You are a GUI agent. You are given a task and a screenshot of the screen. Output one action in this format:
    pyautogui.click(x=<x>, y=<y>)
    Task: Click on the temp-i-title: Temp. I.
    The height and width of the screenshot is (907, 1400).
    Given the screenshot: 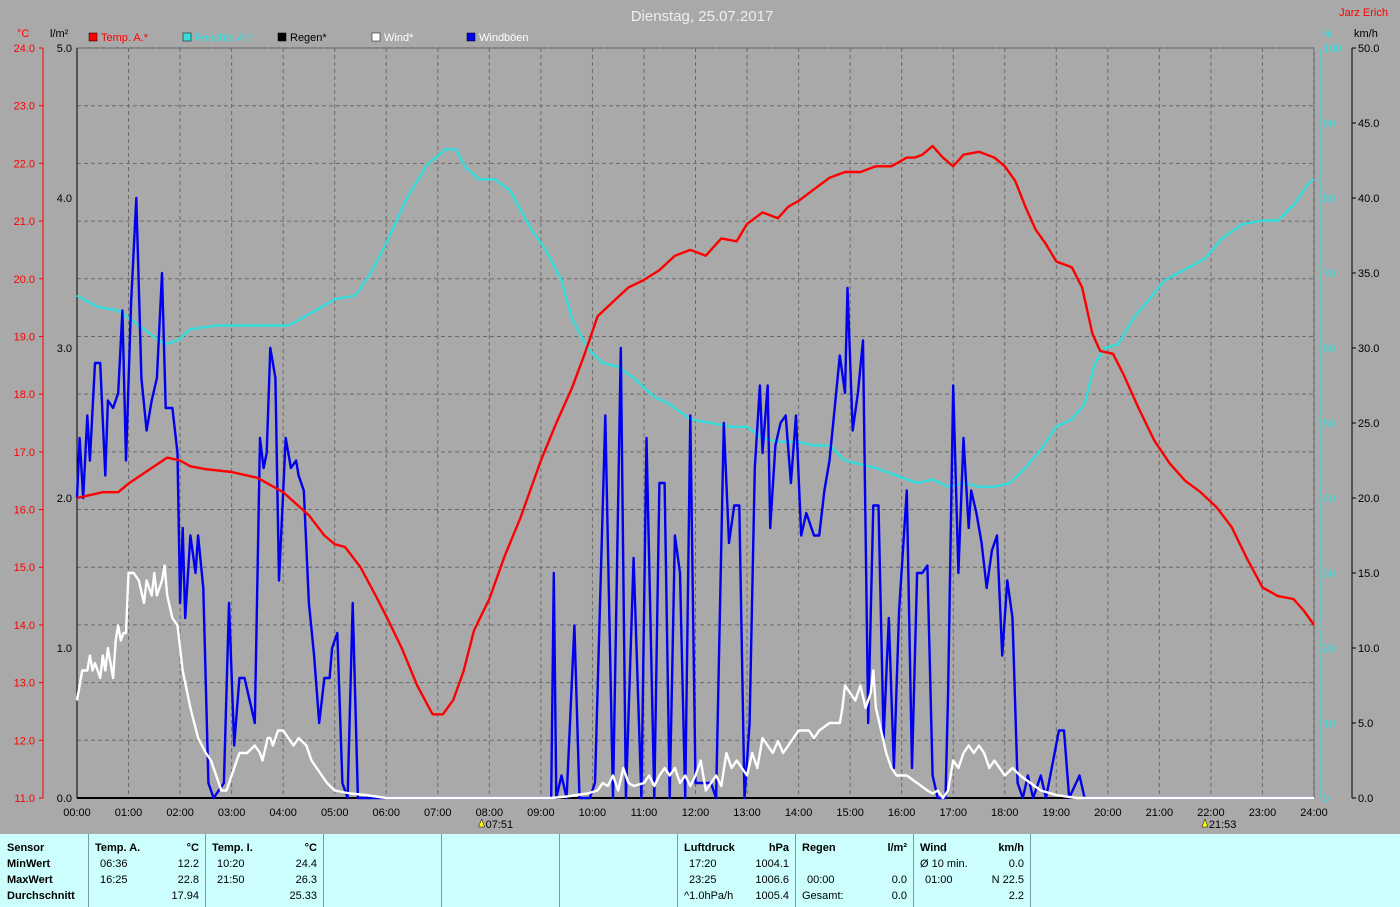 What is the action you would take?
    pyautogui.click(x=232, y=848)
    